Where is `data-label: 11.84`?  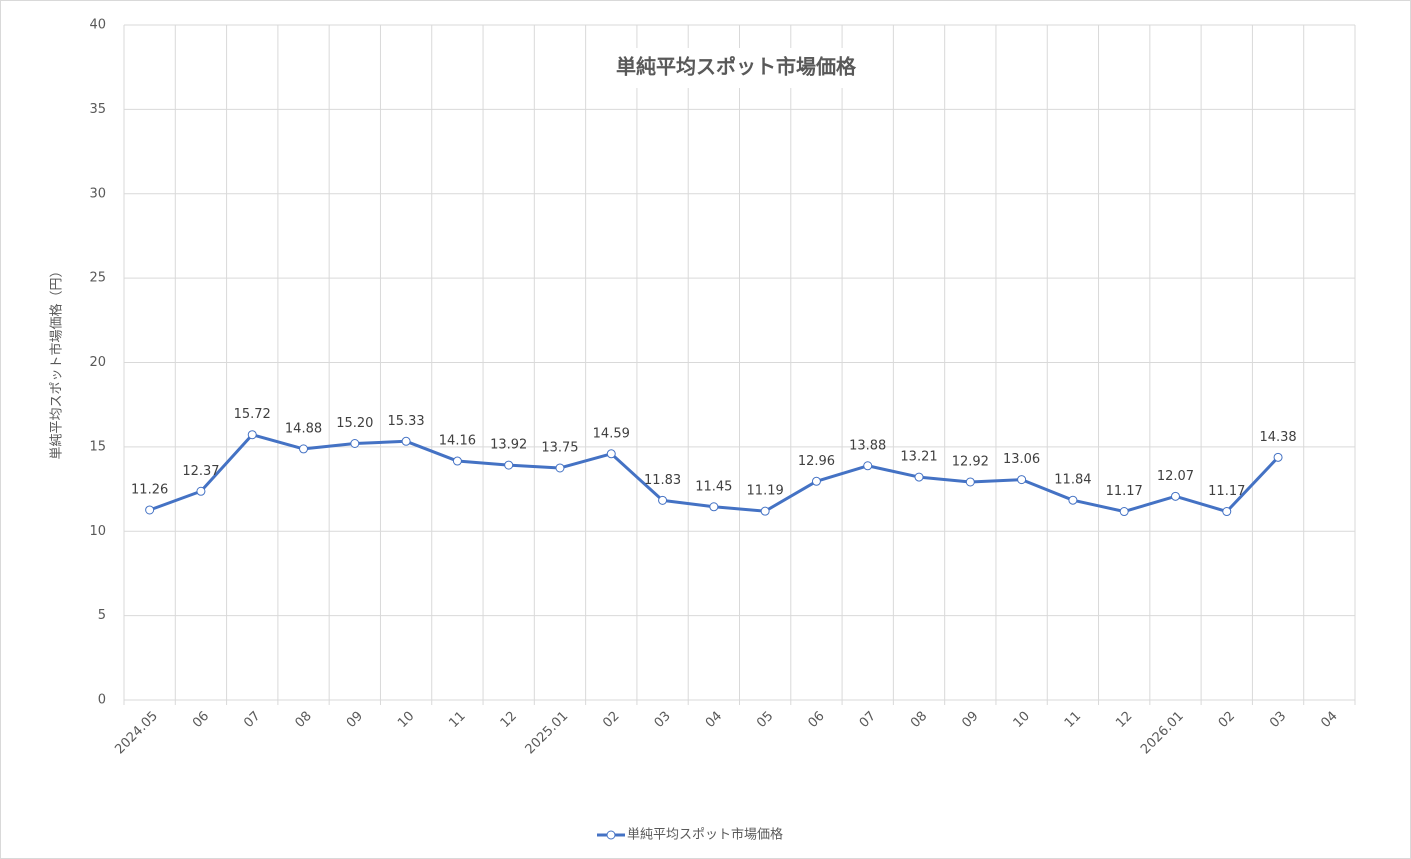 data-label: 11.84 is located at coordinates (1072, 480).